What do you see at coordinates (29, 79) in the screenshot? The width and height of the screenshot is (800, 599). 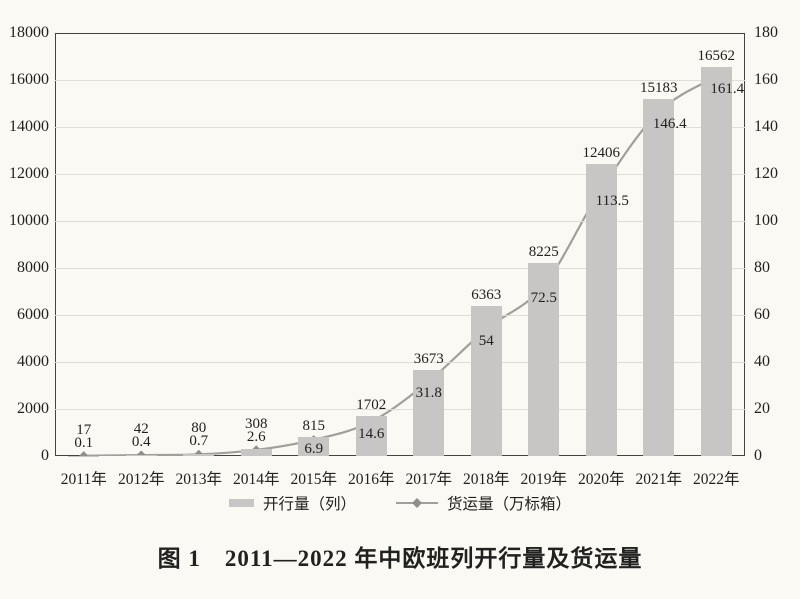 I see `y-left-tick-label: 16000` at bounding box center [29, 79].